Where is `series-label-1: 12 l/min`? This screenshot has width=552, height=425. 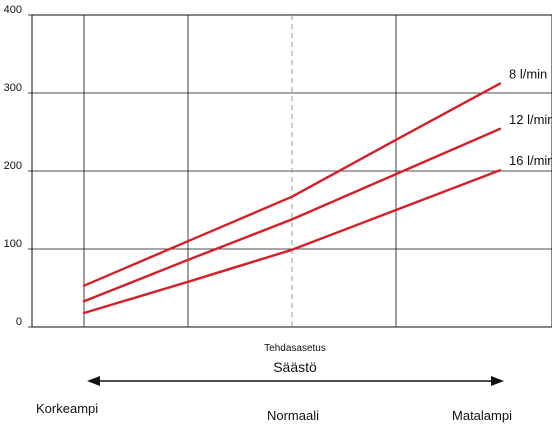
series-label-1: 12 l/min is located at coordinates (530, 119).